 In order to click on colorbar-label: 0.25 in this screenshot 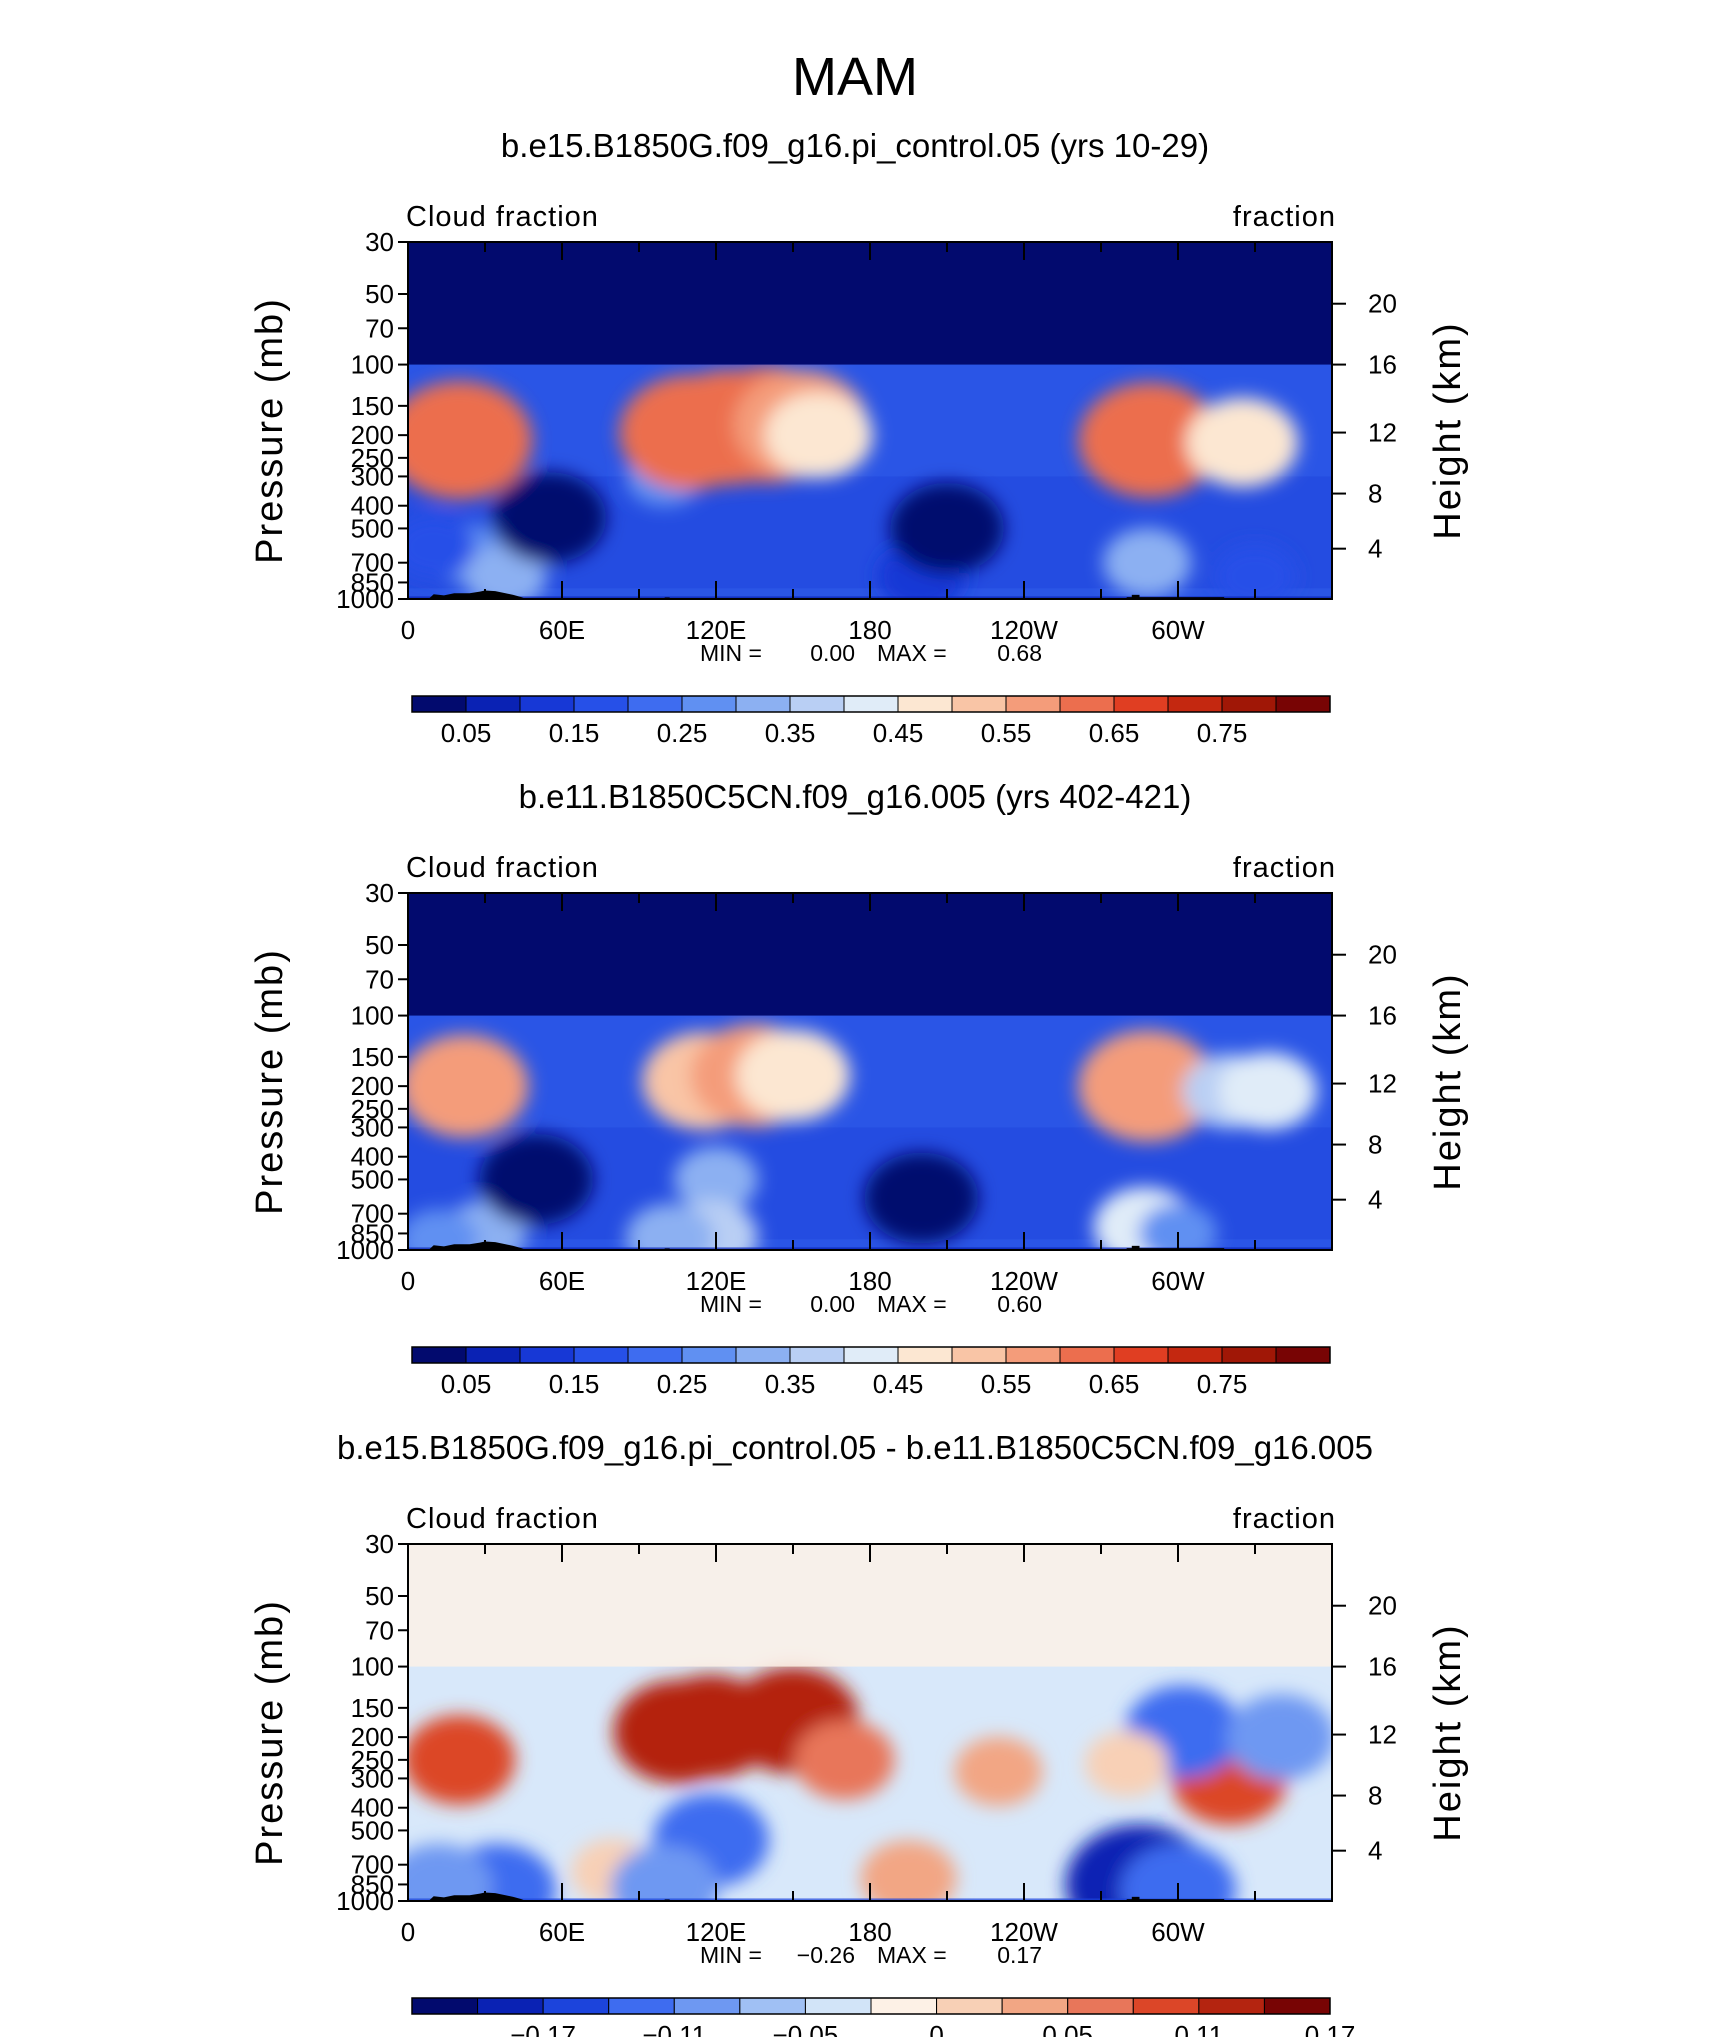, I will do `click(682, 1384)`.